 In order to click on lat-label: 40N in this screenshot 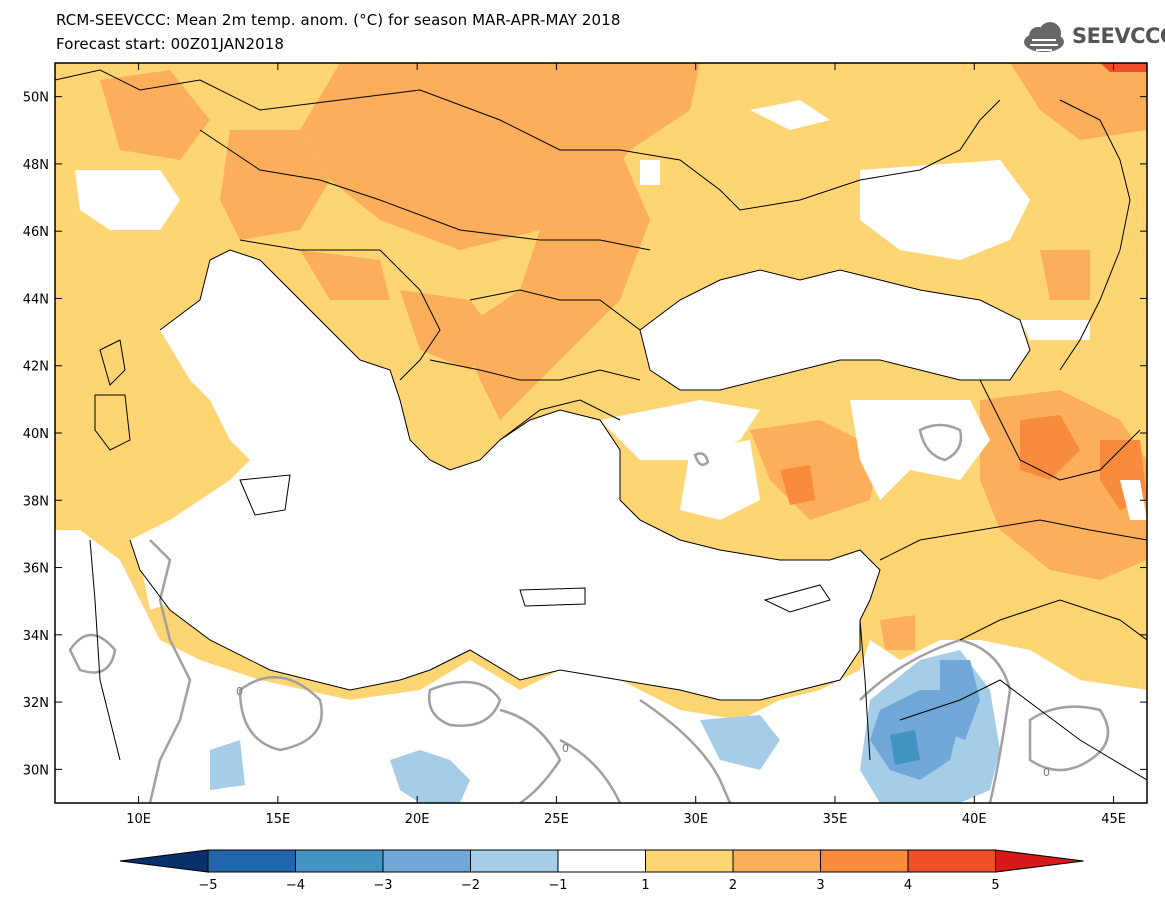, I will do `click(36, 434)`.